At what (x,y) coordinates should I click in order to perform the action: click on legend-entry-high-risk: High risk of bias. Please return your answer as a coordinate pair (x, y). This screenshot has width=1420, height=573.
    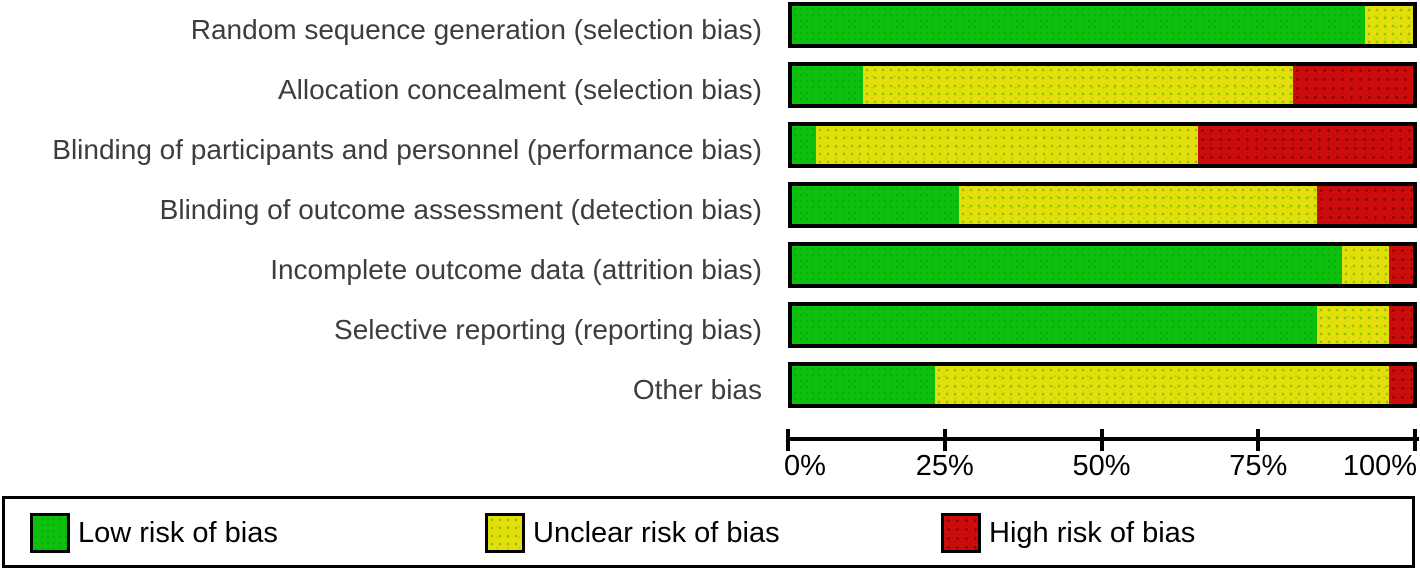
    Looking at the image, I should click on (1068, 533).